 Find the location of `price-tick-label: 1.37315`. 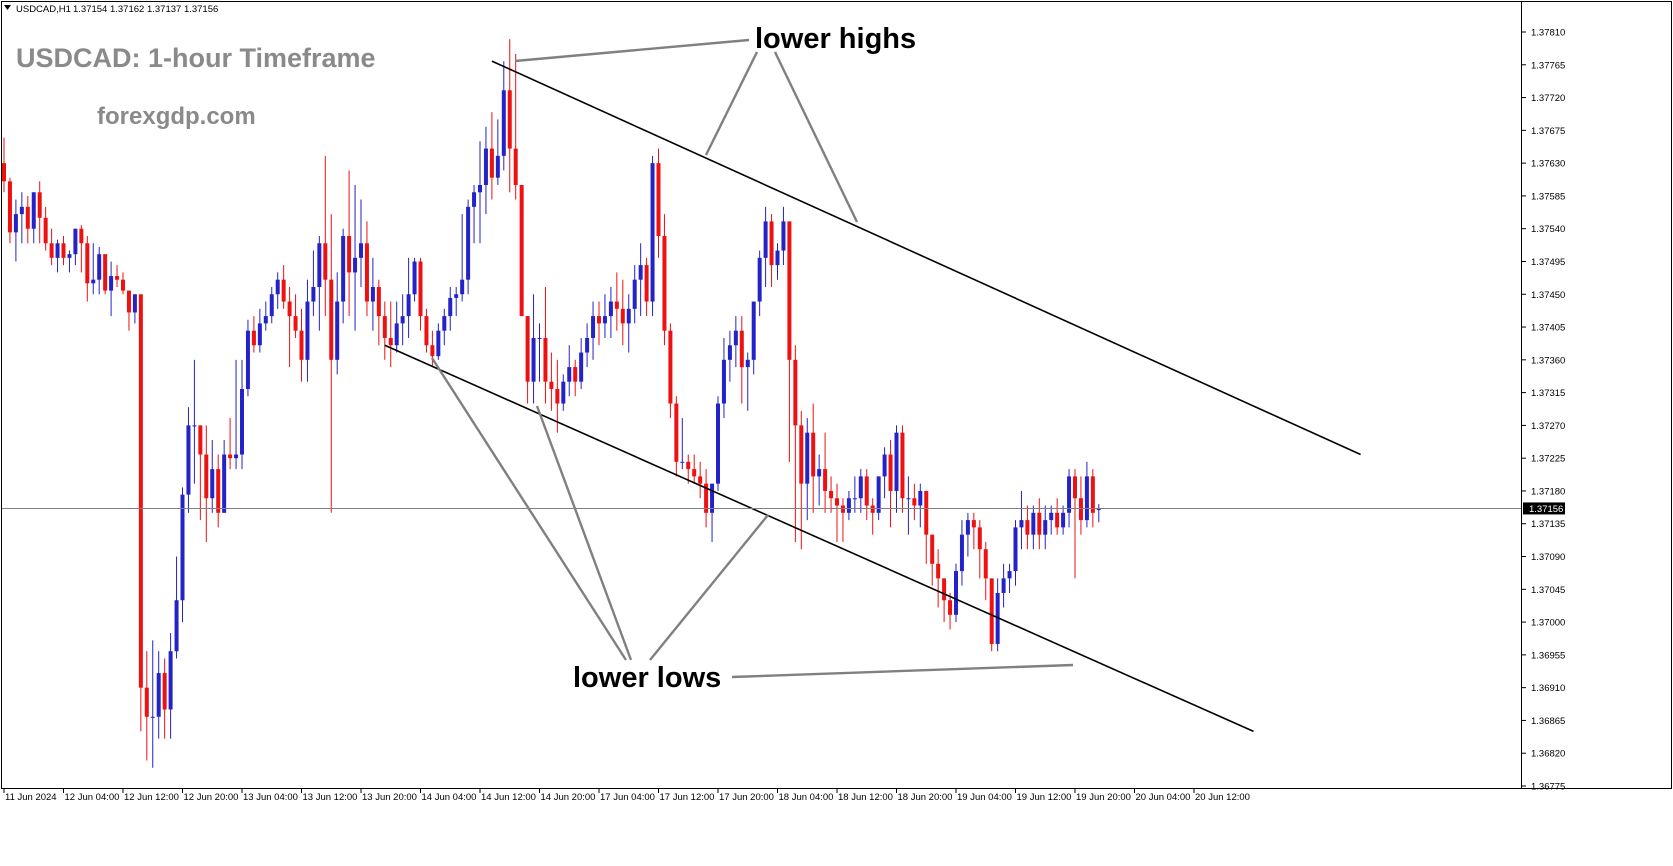

price-tick-label: 1.37315 is located at coordinates (1548, 393).